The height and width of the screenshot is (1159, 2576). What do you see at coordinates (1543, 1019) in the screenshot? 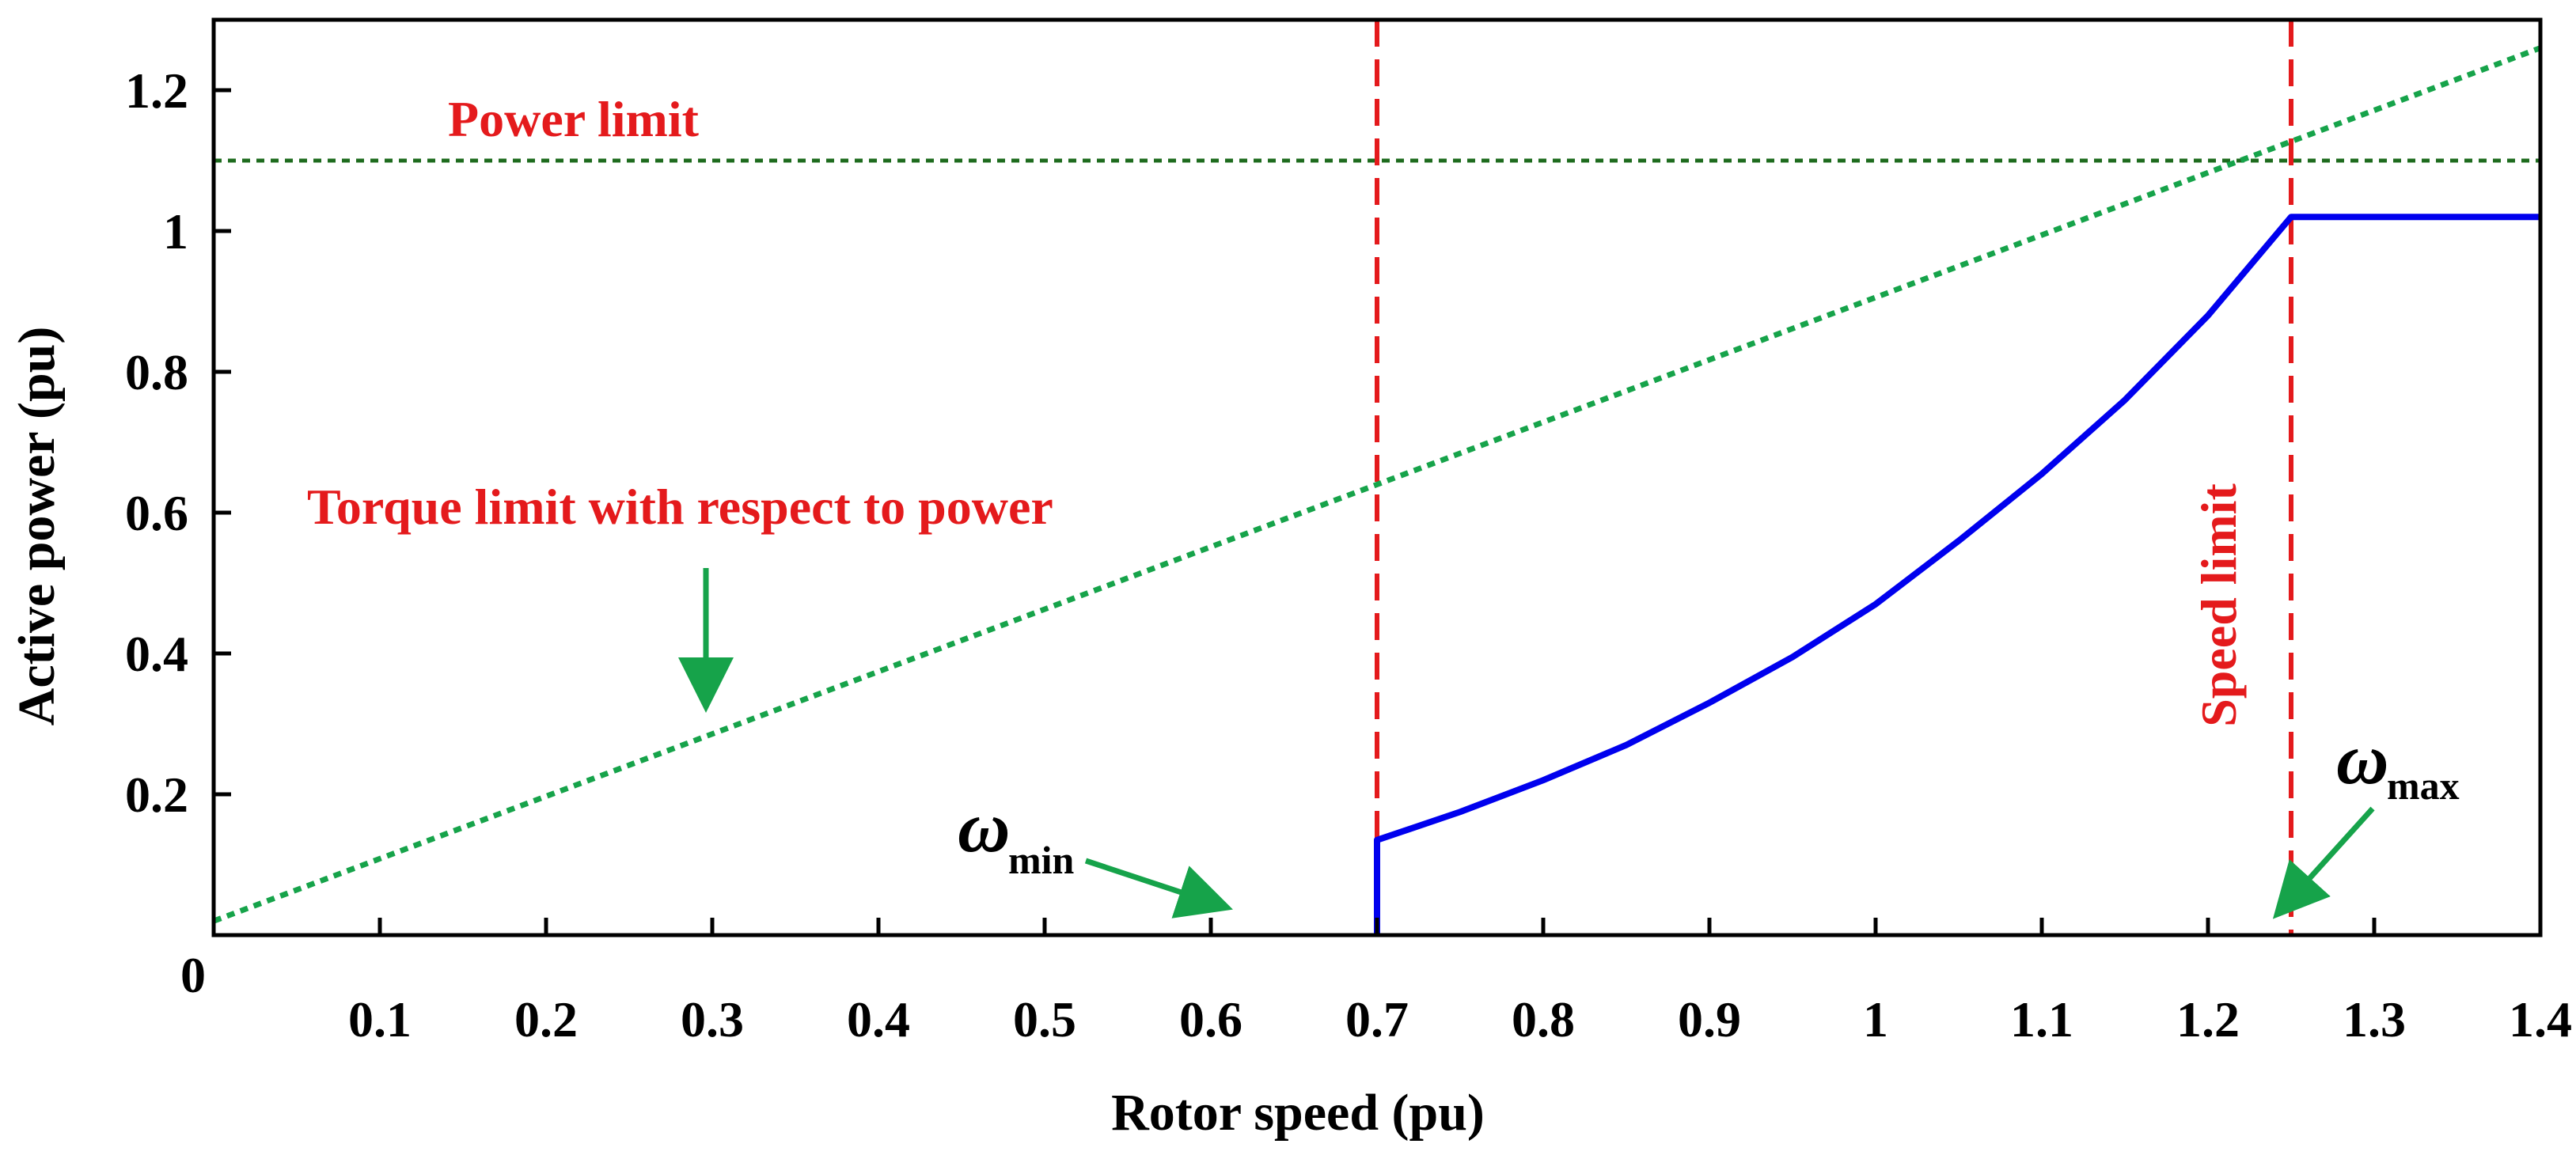
I see `x-tick-label: 0.8` at bounding box center [1543, 1019].